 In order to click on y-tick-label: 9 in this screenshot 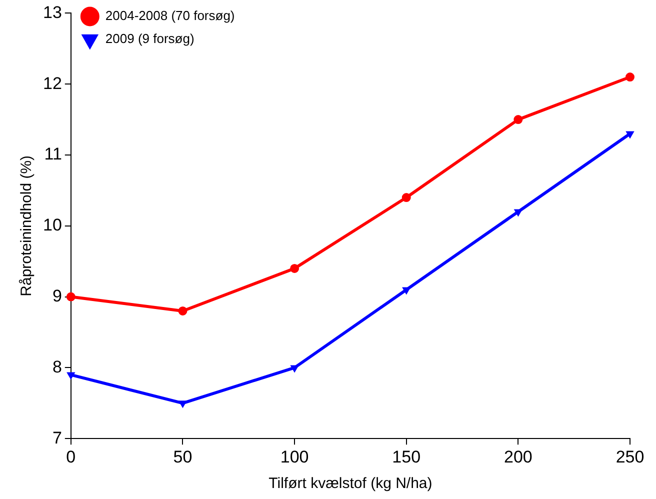, I will do `click(57, 296)`.